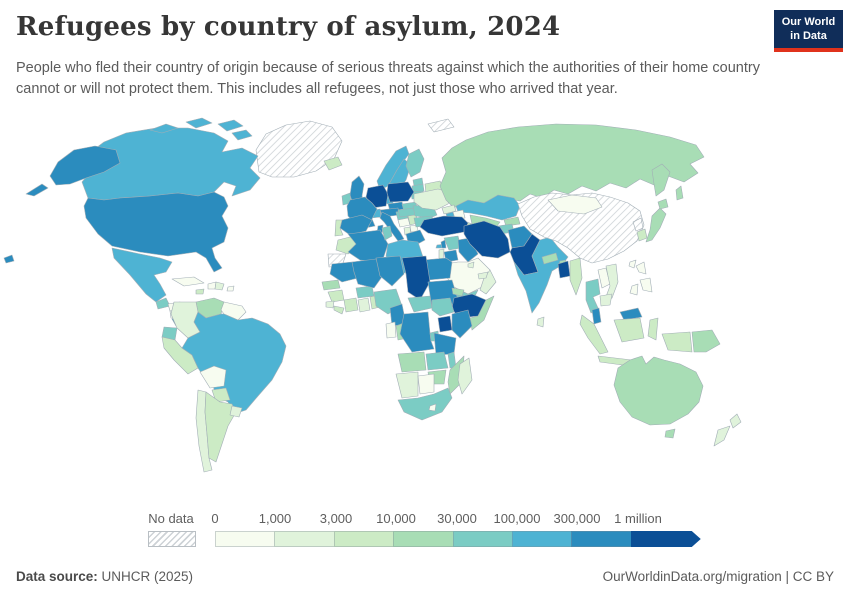  I want to click on country-kenya, so click(462, 324).